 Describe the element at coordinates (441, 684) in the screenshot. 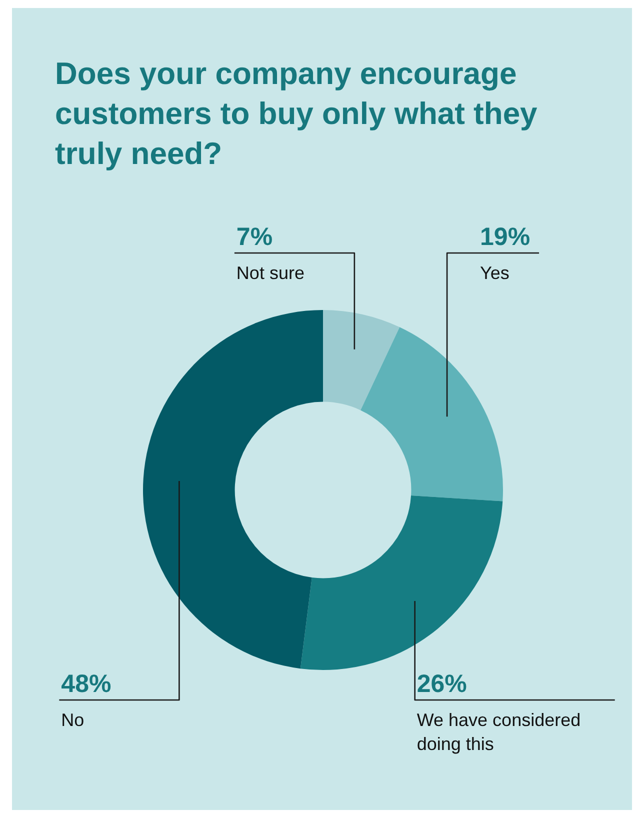

I see `data-label: 26%` at that location.